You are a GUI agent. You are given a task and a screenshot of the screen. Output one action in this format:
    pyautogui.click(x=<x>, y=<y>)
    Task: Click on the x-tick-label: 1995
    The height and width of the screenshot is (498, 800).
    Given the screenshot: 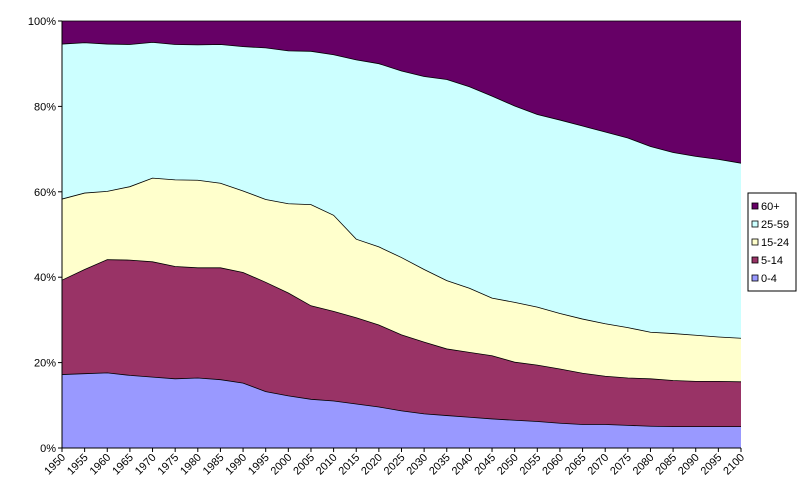 What is the action you would take?
    pyautogui.click(x=259, y=465)
    